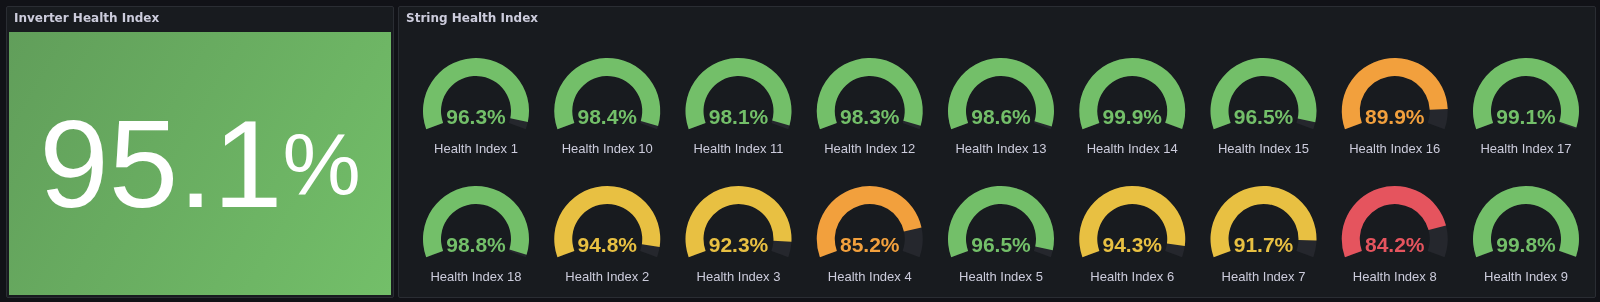  What do you see at coordinates (738, 276) in the screenshot?
I see `category-label: Health Index 3` at bounding box center [738, 276].